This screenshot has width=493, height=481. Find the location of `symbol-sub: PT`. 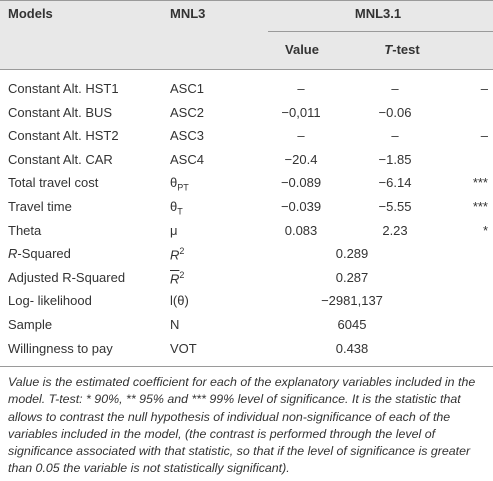

symbol-sub: PT is located at coordinates (183, 187).